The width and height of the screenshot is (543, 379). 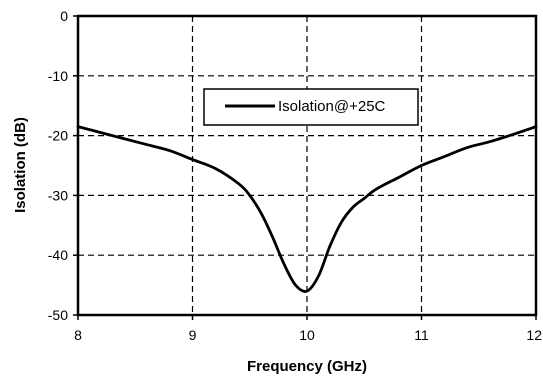 What do you see at coordinates (307, 366) in the screenshot?
I see `x-axis-title: Frequency (GHz)` at bounding box center [307, 366].